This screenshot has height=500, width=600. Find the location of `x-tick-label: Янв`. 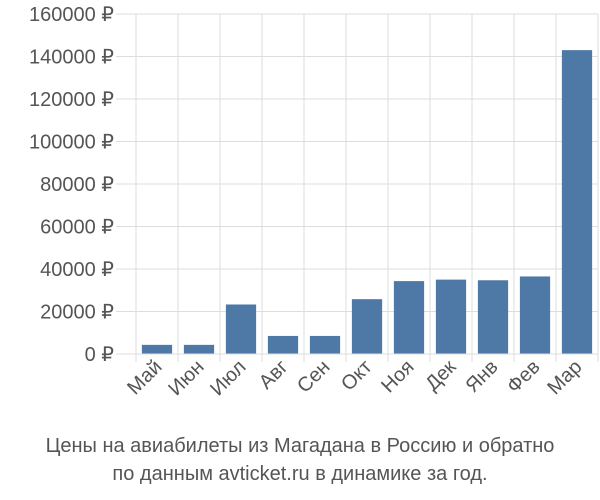

x-tick-label: Янв is located at coordinates (481, 376).